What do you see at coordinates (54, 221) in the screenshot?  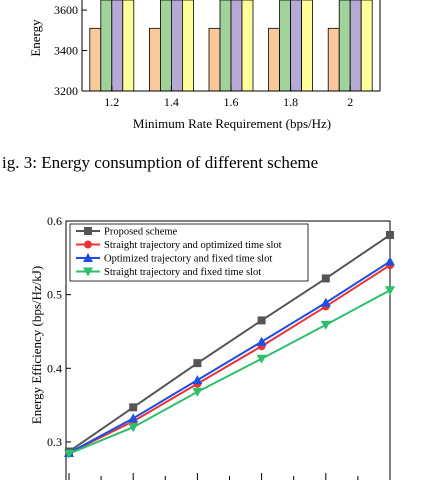 I see `line-y-tick-label: 0.6` at bounding box center [54, 221].